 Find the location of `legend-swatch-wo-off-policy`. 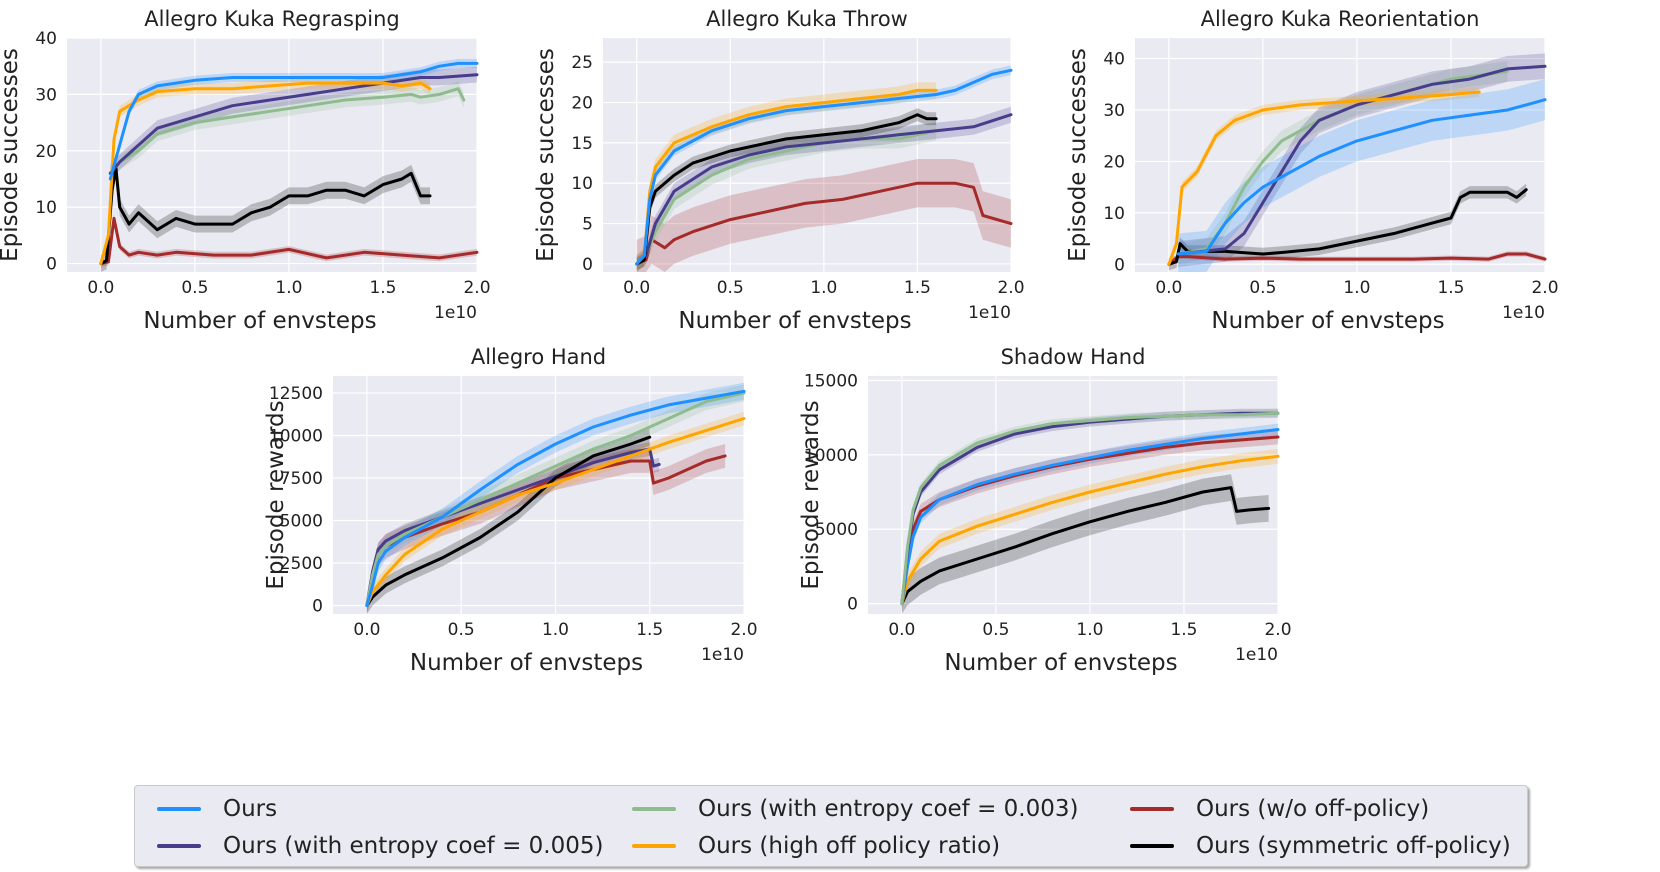

legend-swatch-wo-off-policy is located at coordinates (1152, 809).